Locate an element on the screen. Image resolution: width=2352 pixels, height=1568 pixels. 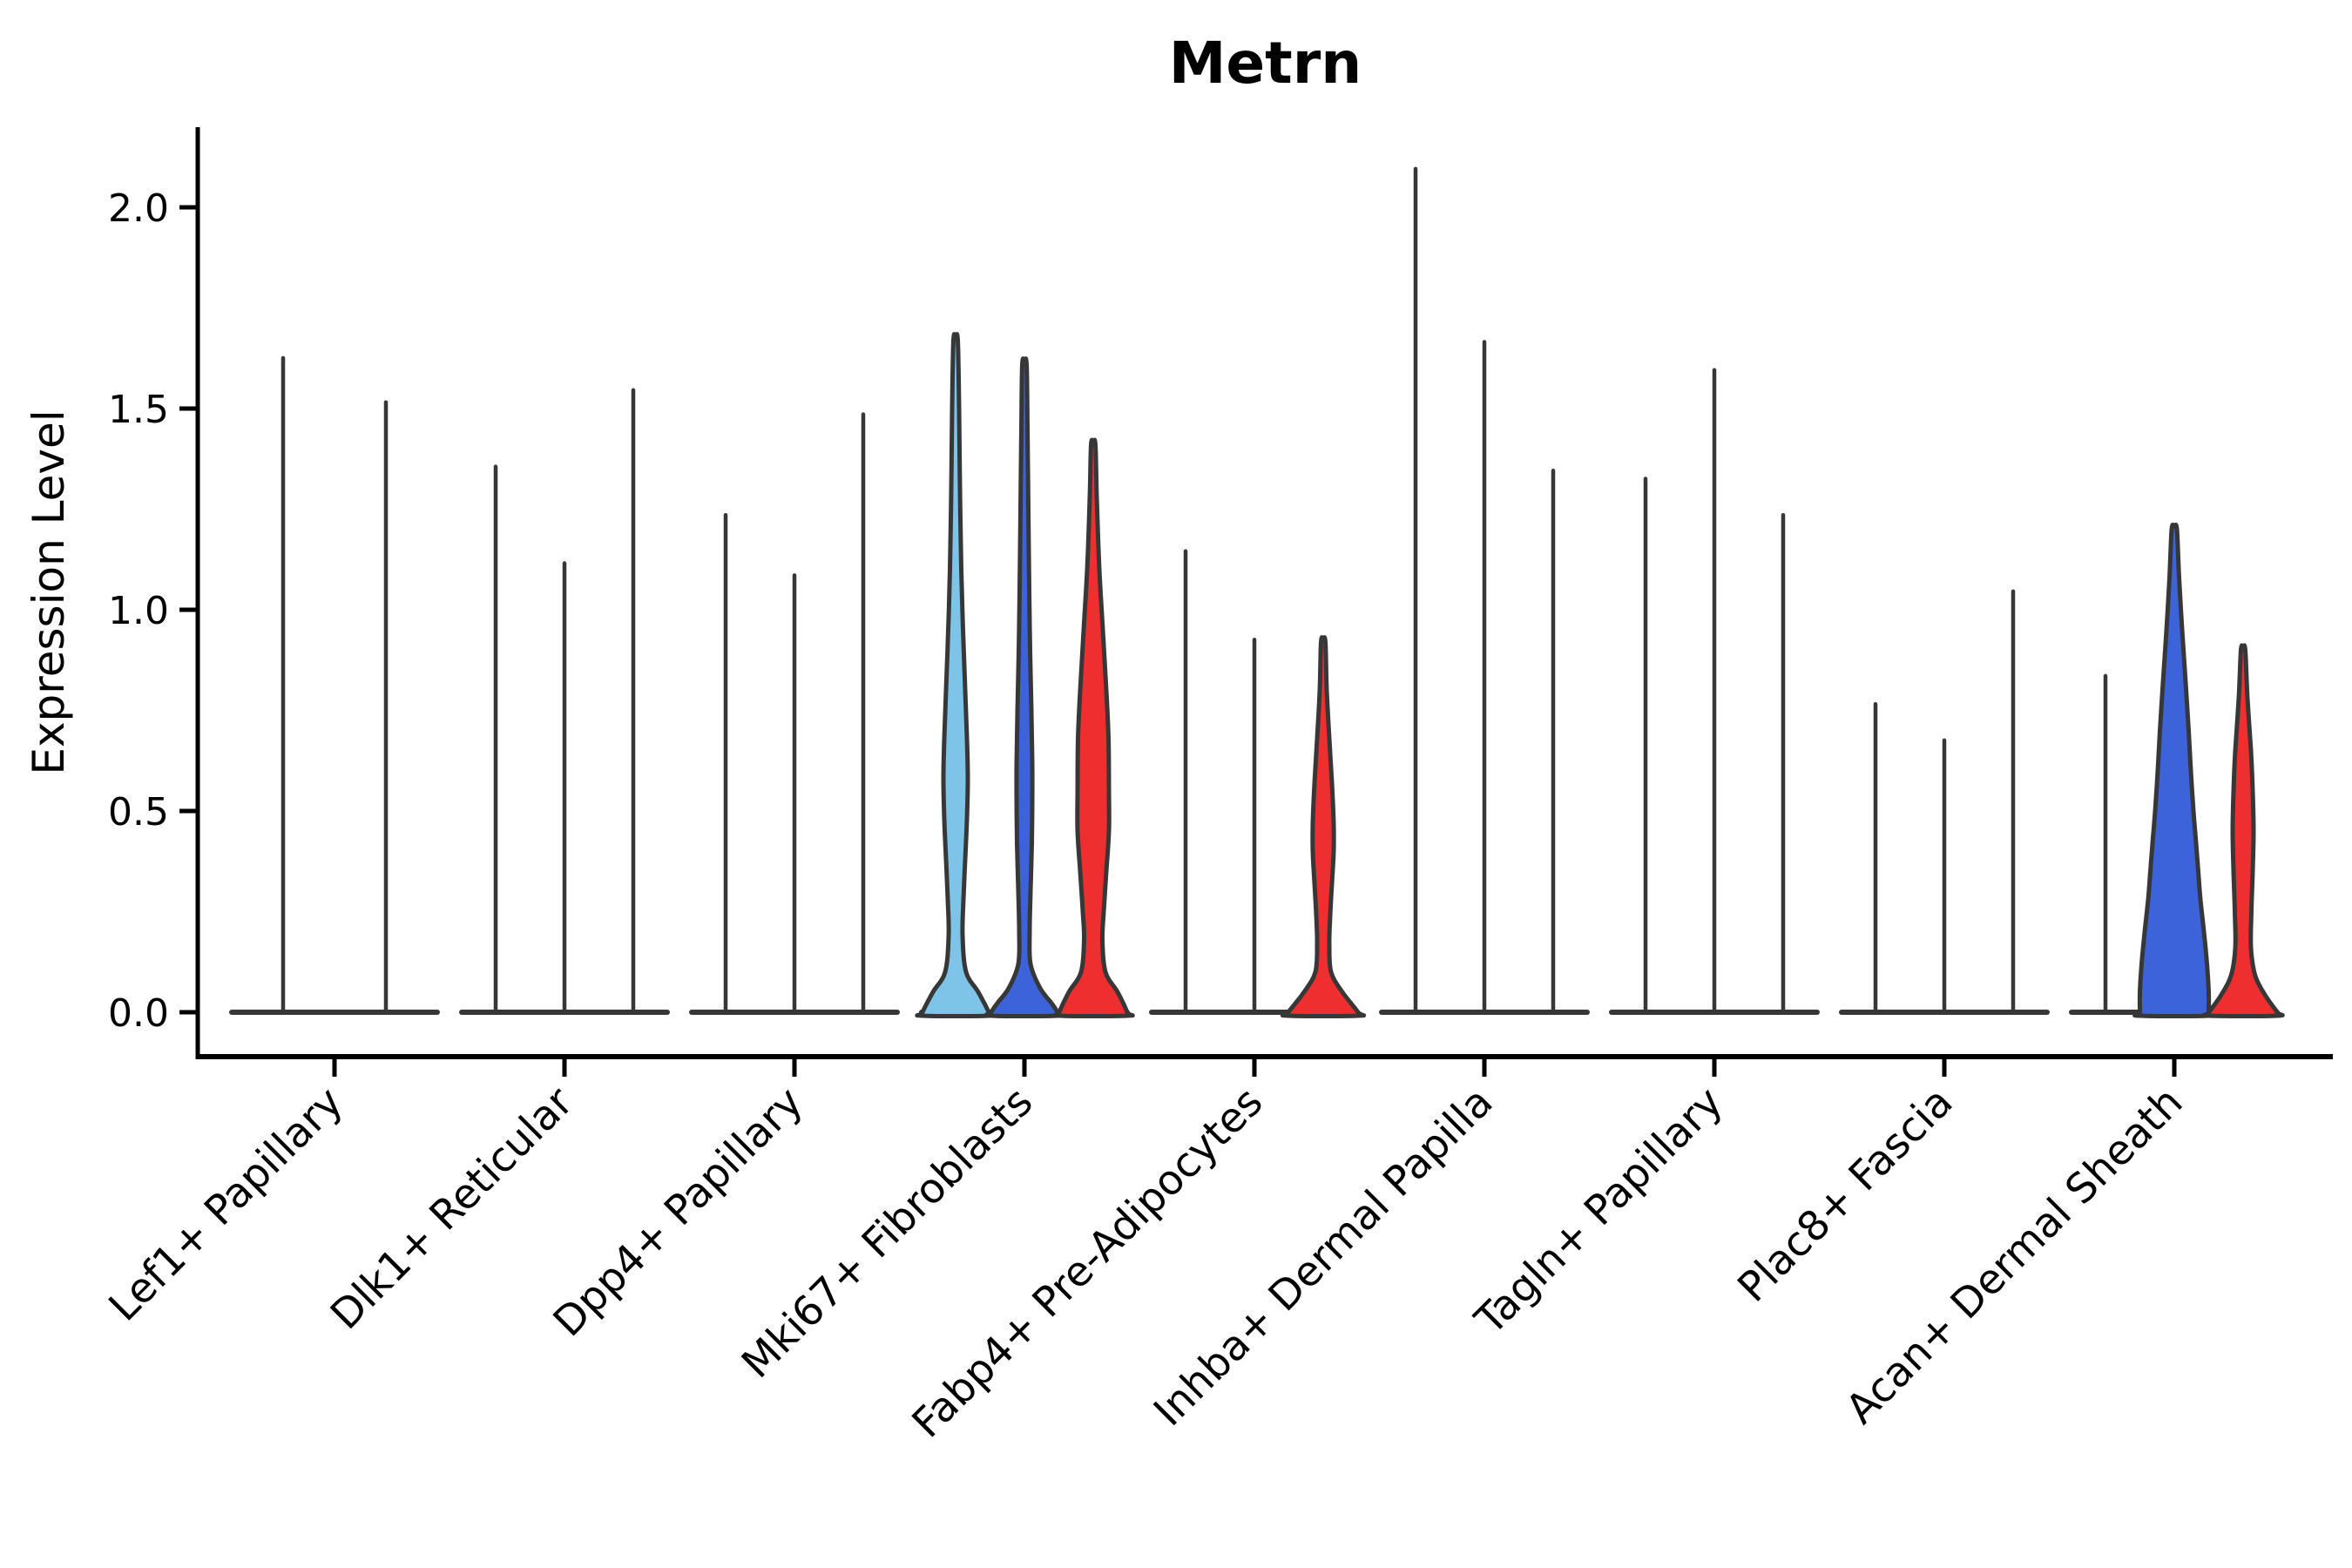
y-tick-label: 2.0 is located at coordinates (138, 209).